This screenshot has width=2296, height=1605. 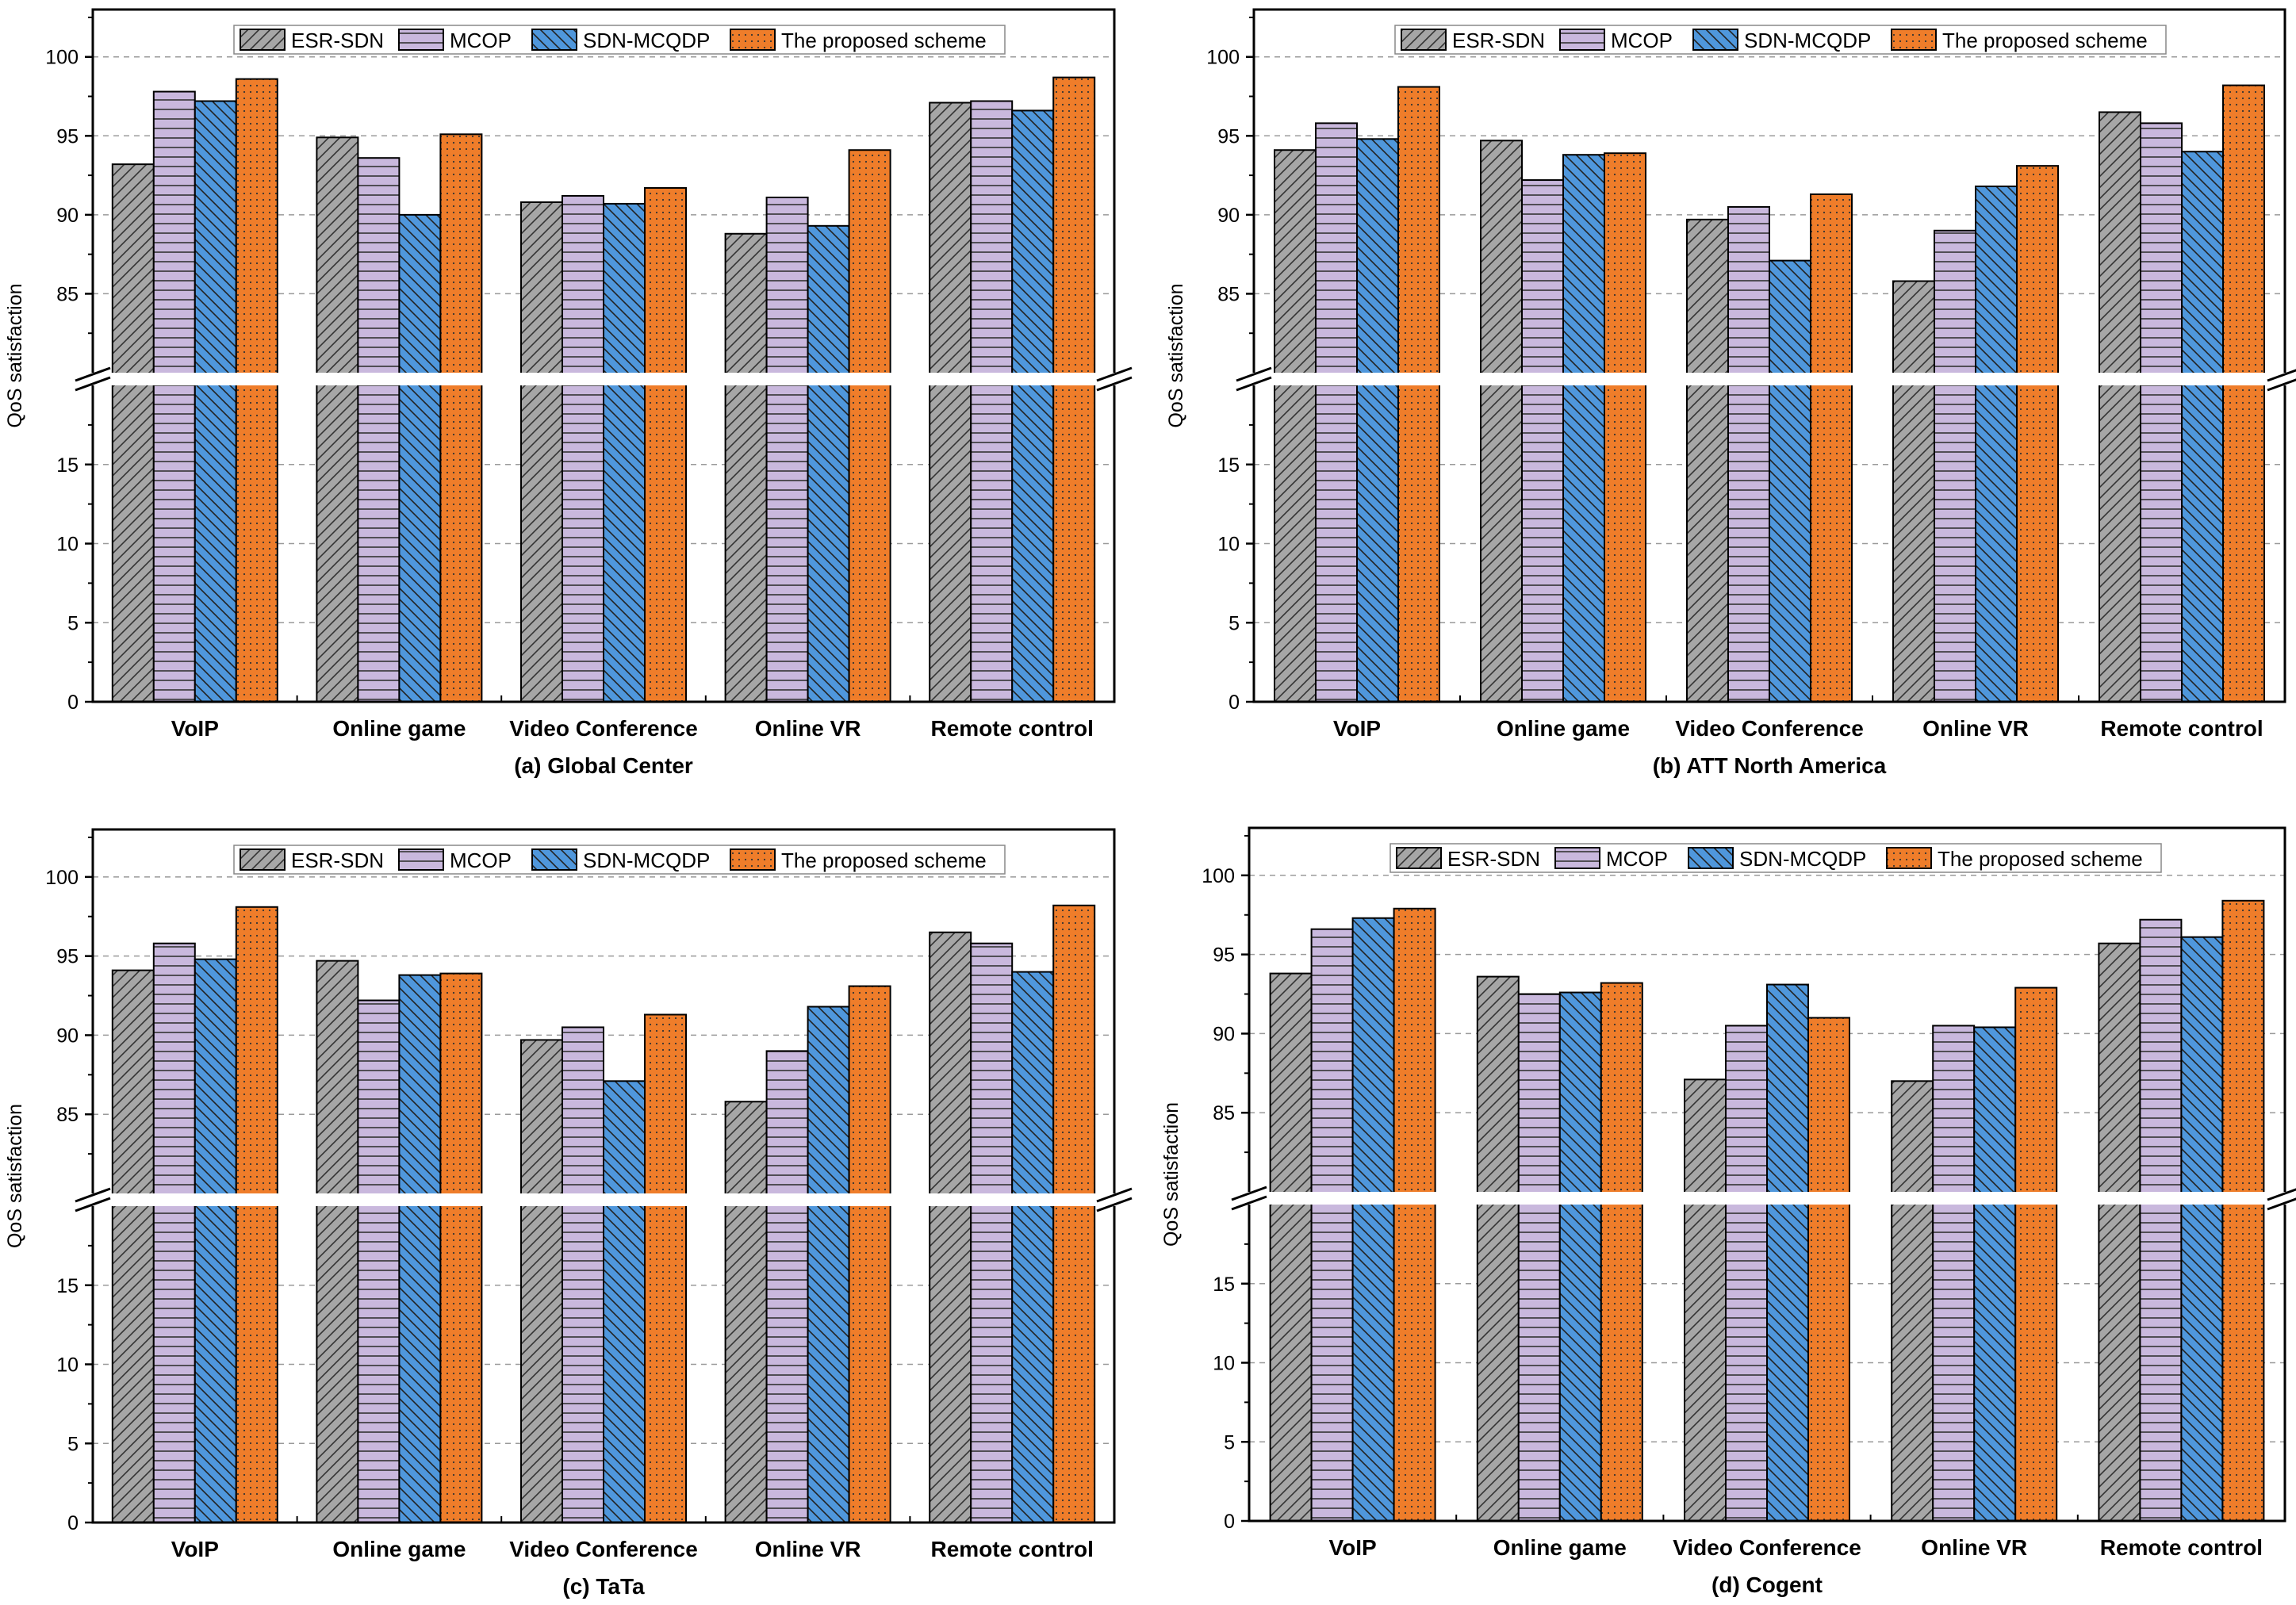 What do you see at coordinates (1748, 291) in the screenshot?
I see `bar-mcop-video-conference` at bounding box center [1748, 291].